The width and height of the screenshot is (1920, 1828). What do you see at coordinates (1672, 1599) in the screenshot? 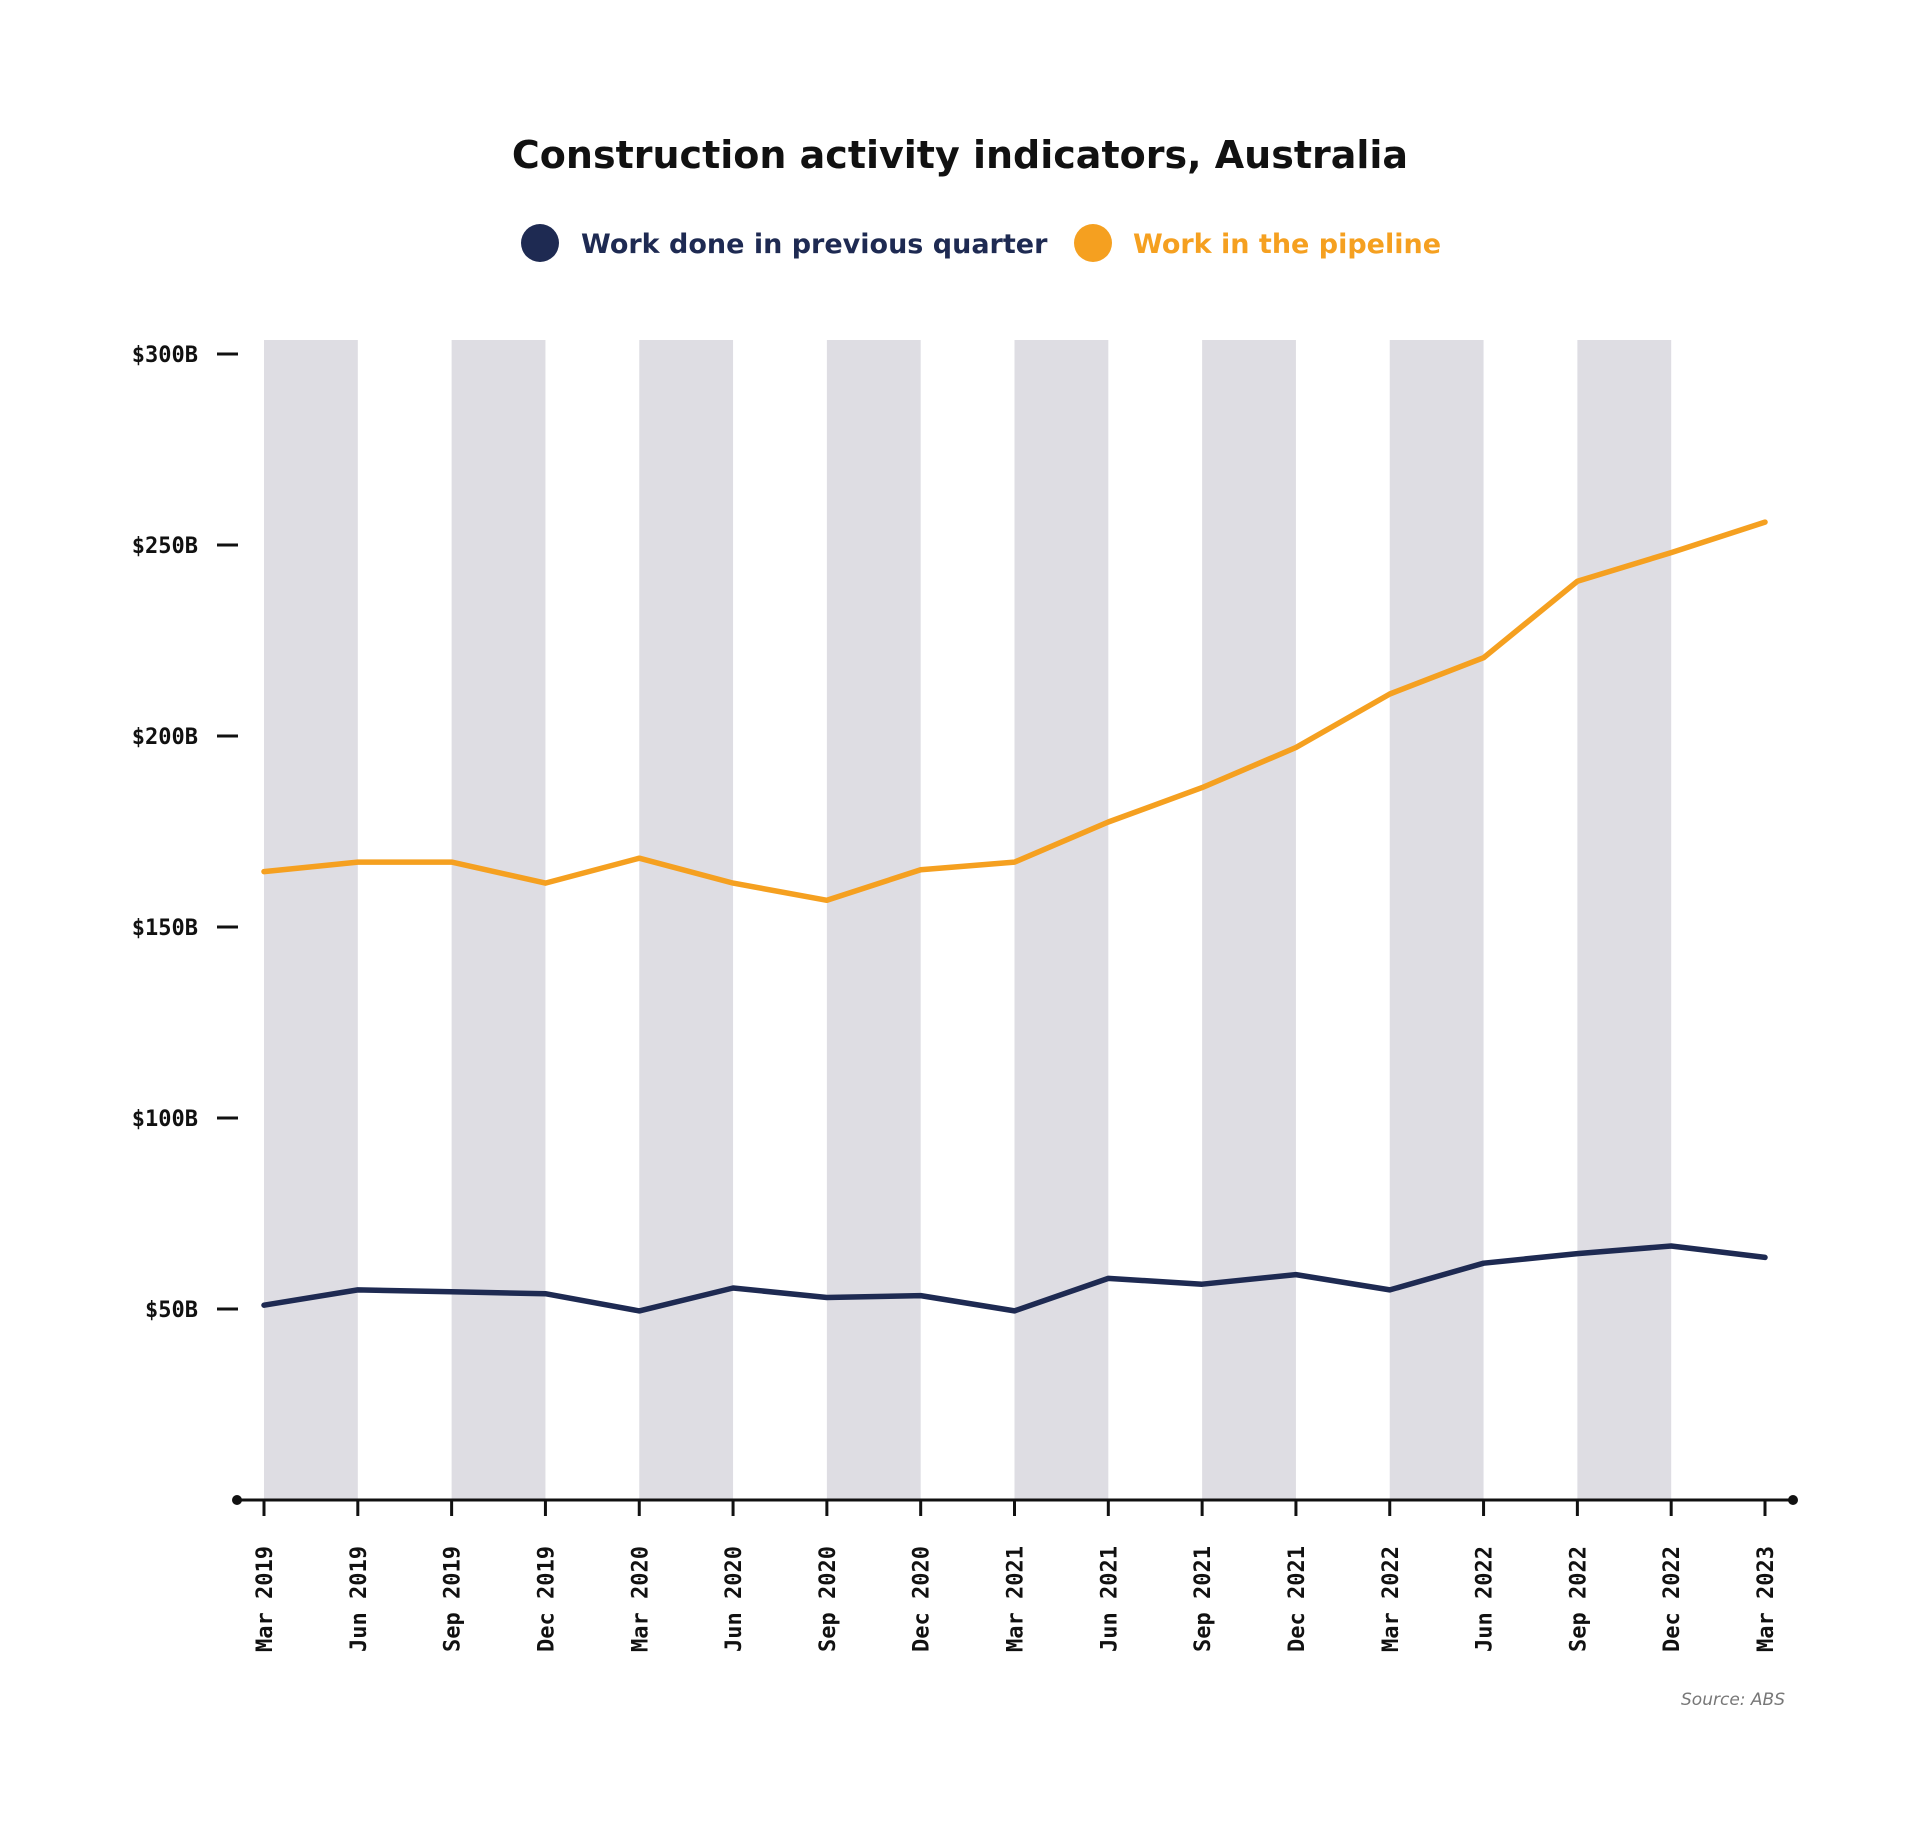
I see `x-tick-label: Dec 2022` at bounding box center [1672, 1599].